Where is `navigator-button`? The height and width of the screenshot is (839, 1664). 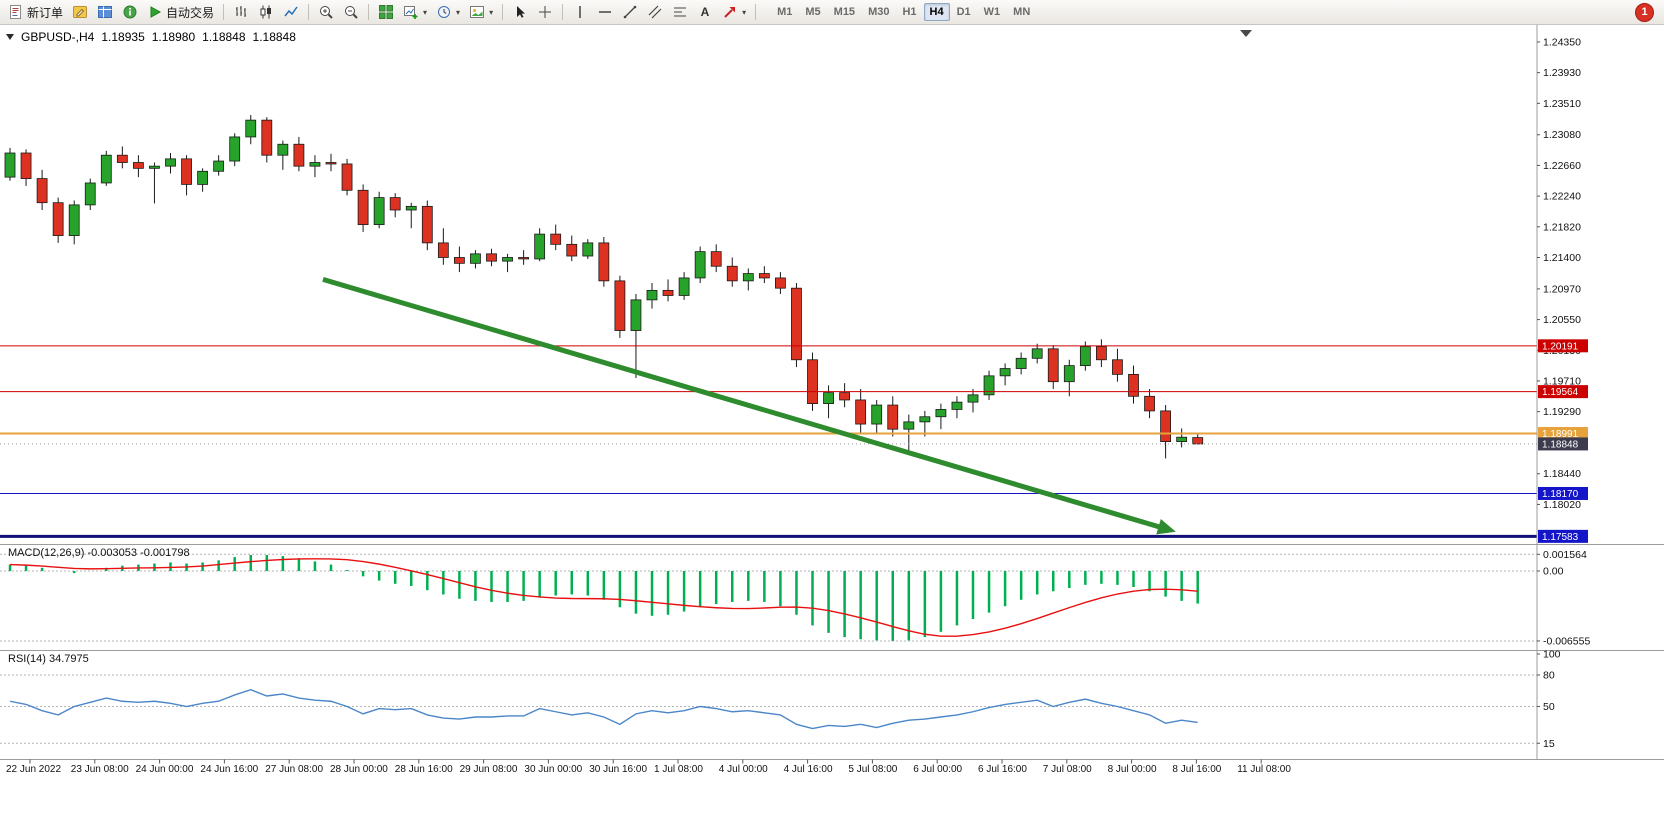
navigator-button is located at coordinates (130, 12).